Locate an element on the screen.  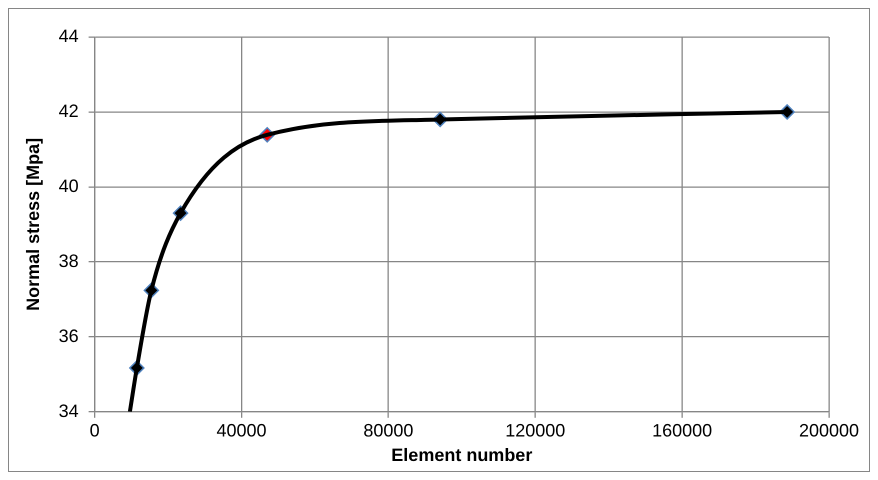
y-tick-label: 40 is located at coordinates (68, 186).